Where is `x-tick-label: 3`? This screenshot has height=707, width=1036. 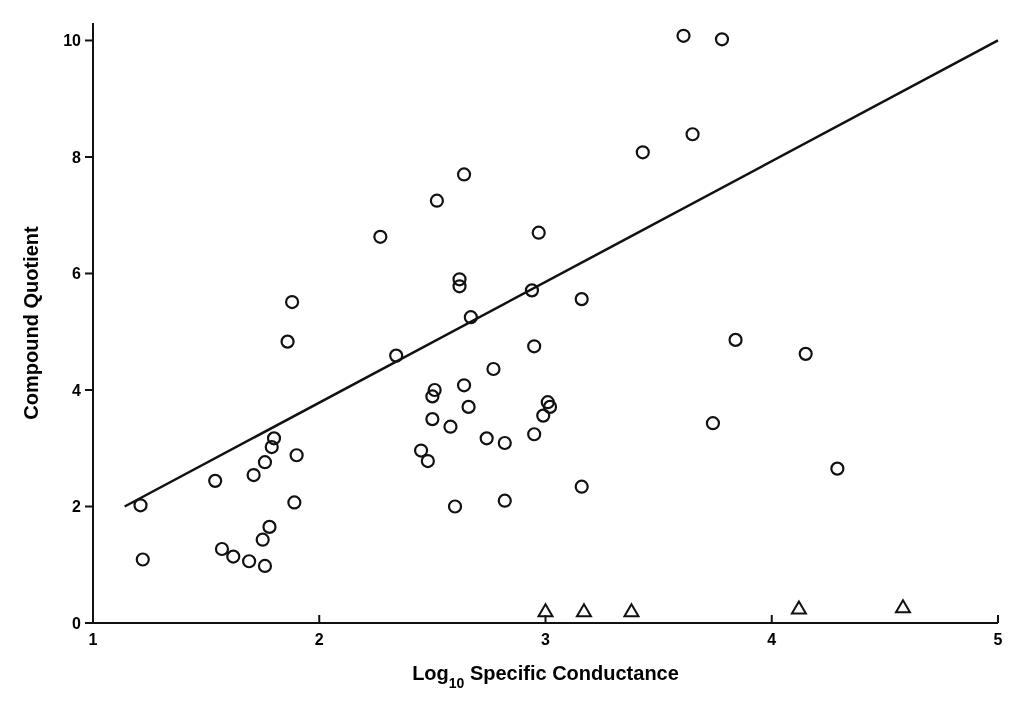
x-tick-label: 3 is located at coordinates (546, 639).